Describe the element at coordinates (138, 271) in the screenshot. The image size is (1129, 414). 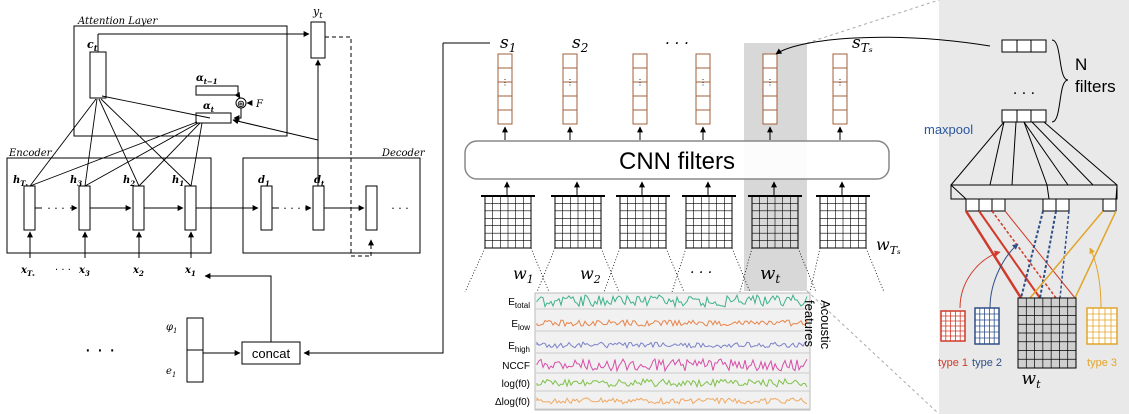
I see `svg-text: x2` at that location.